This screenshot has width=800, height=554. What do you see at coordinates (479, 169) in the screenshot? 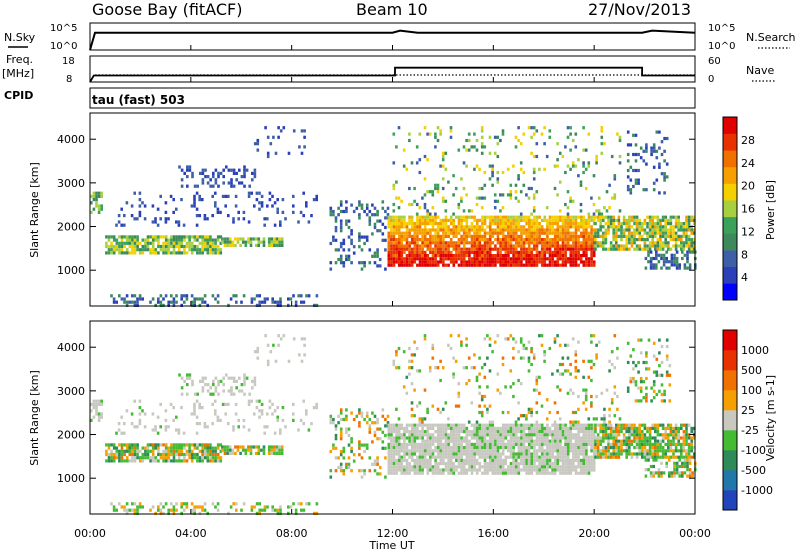
I see `power-cell-1998` at bounding box center [479, 169].